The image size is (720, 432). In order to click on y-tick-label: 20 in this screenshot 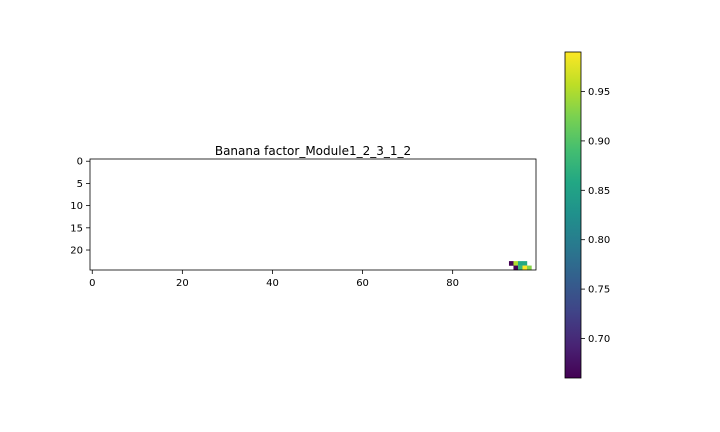, I will do `click(76, 251)`.